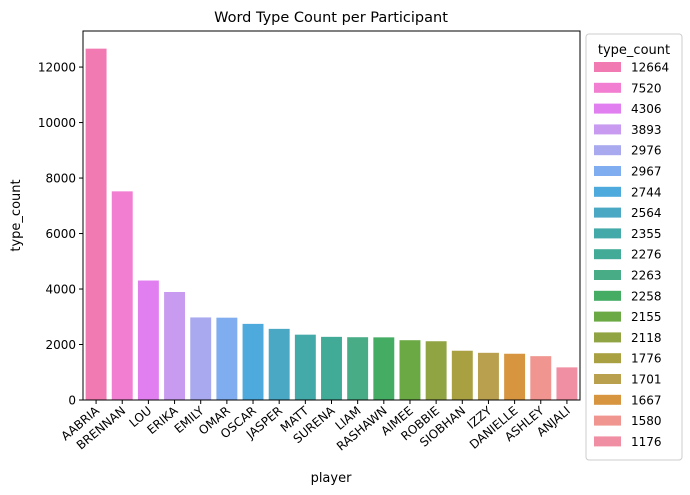  I want to click on legend-label: 1667, so click(646, 400).